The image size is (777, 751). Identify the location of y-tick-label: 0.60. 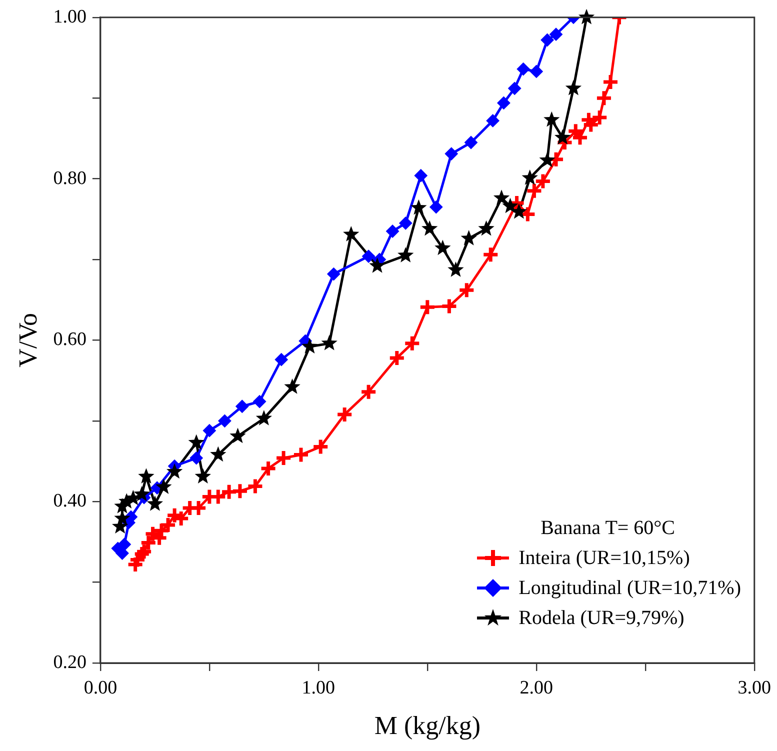
(69, 339).